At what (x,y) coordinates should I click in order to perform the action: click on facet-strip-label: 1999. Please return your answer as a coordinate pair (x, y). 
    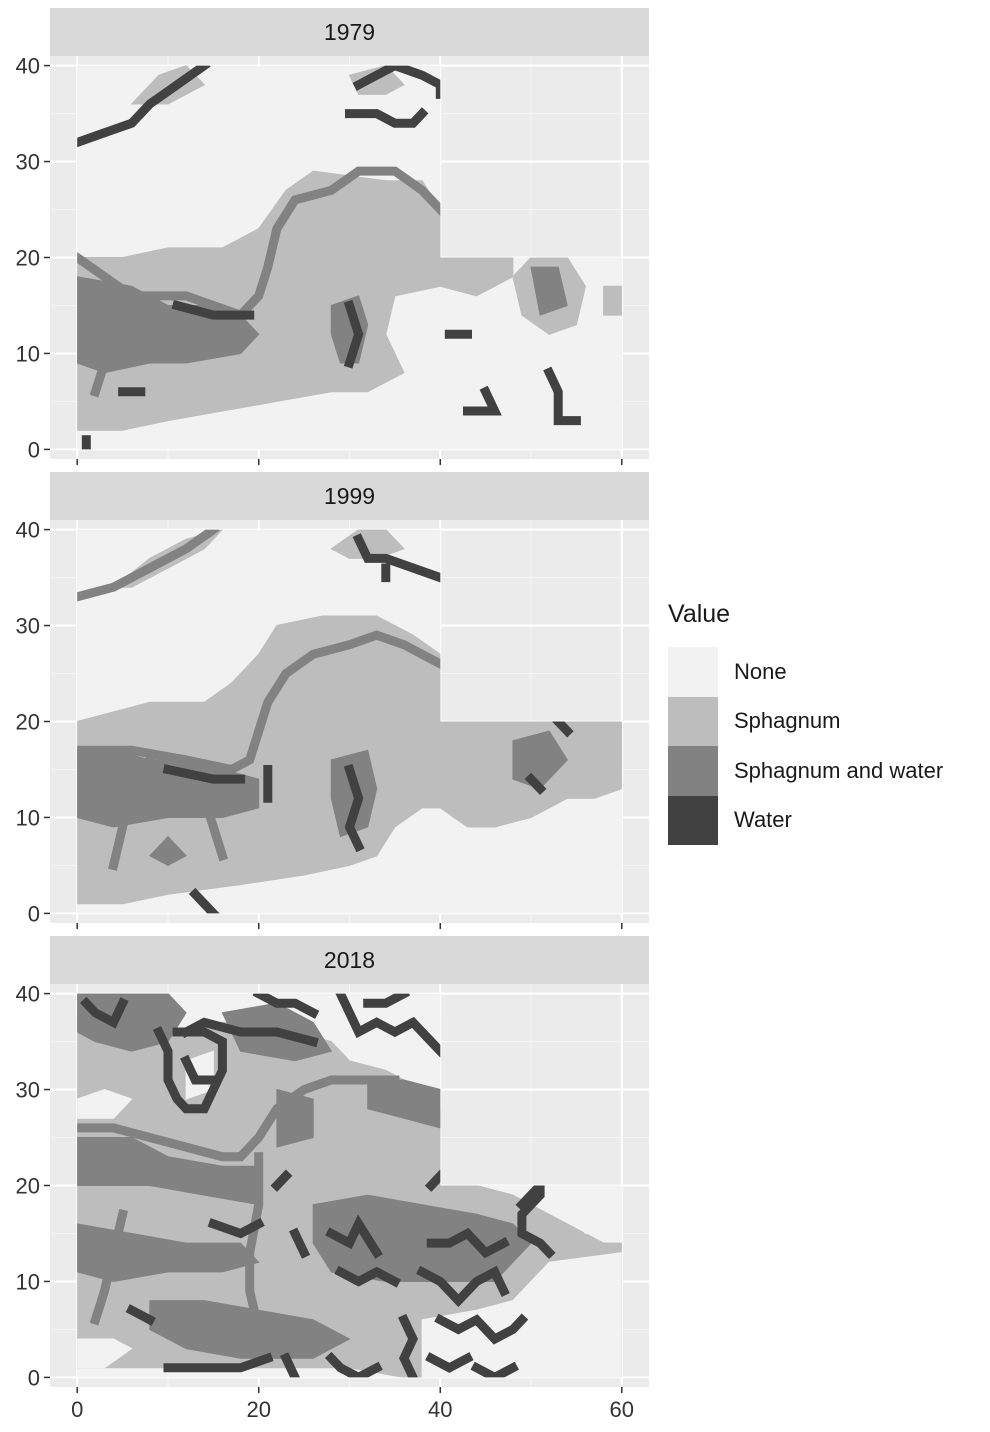
    Looking at the image, I should click on (349, 496).